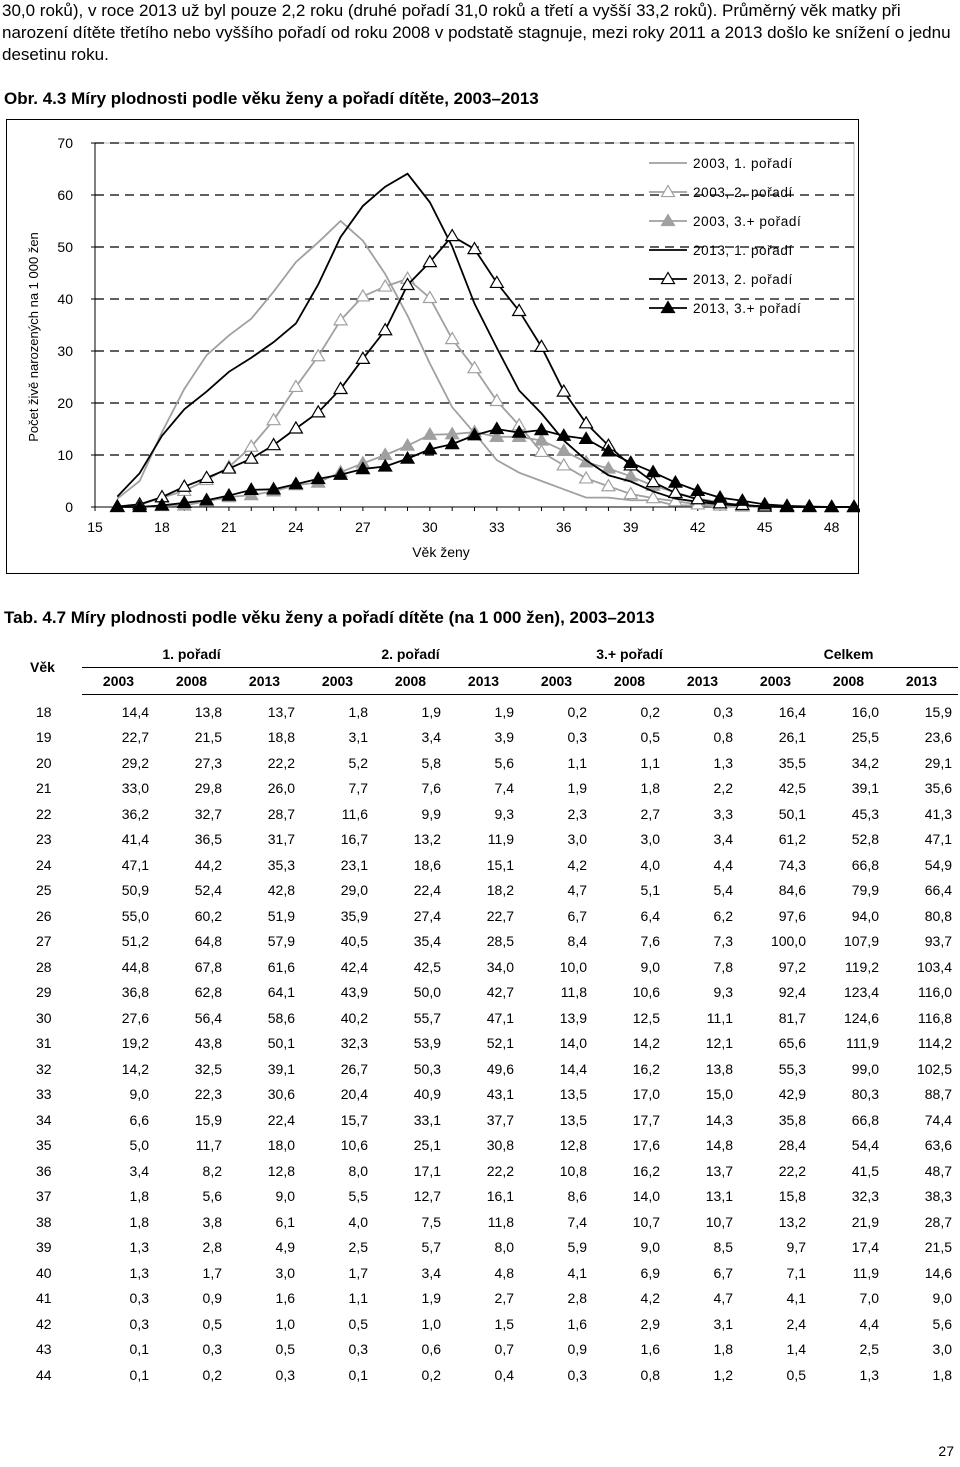 Image resolution: width=960 pixels, height=1467 pixels. Describe the element at coordinates (935, 992) in the screenshot. I see `table-cell: 116,0` at that location.